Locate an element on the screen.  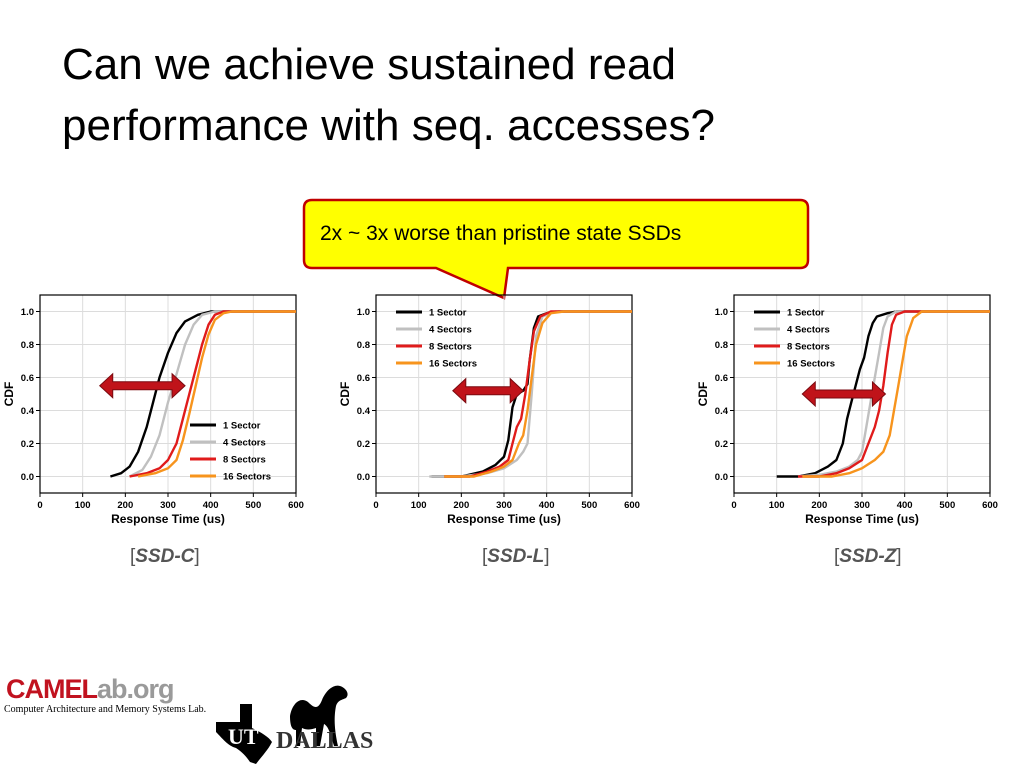
caption-ssd-c: [SSD-C] is located at coordinates (165, 556).